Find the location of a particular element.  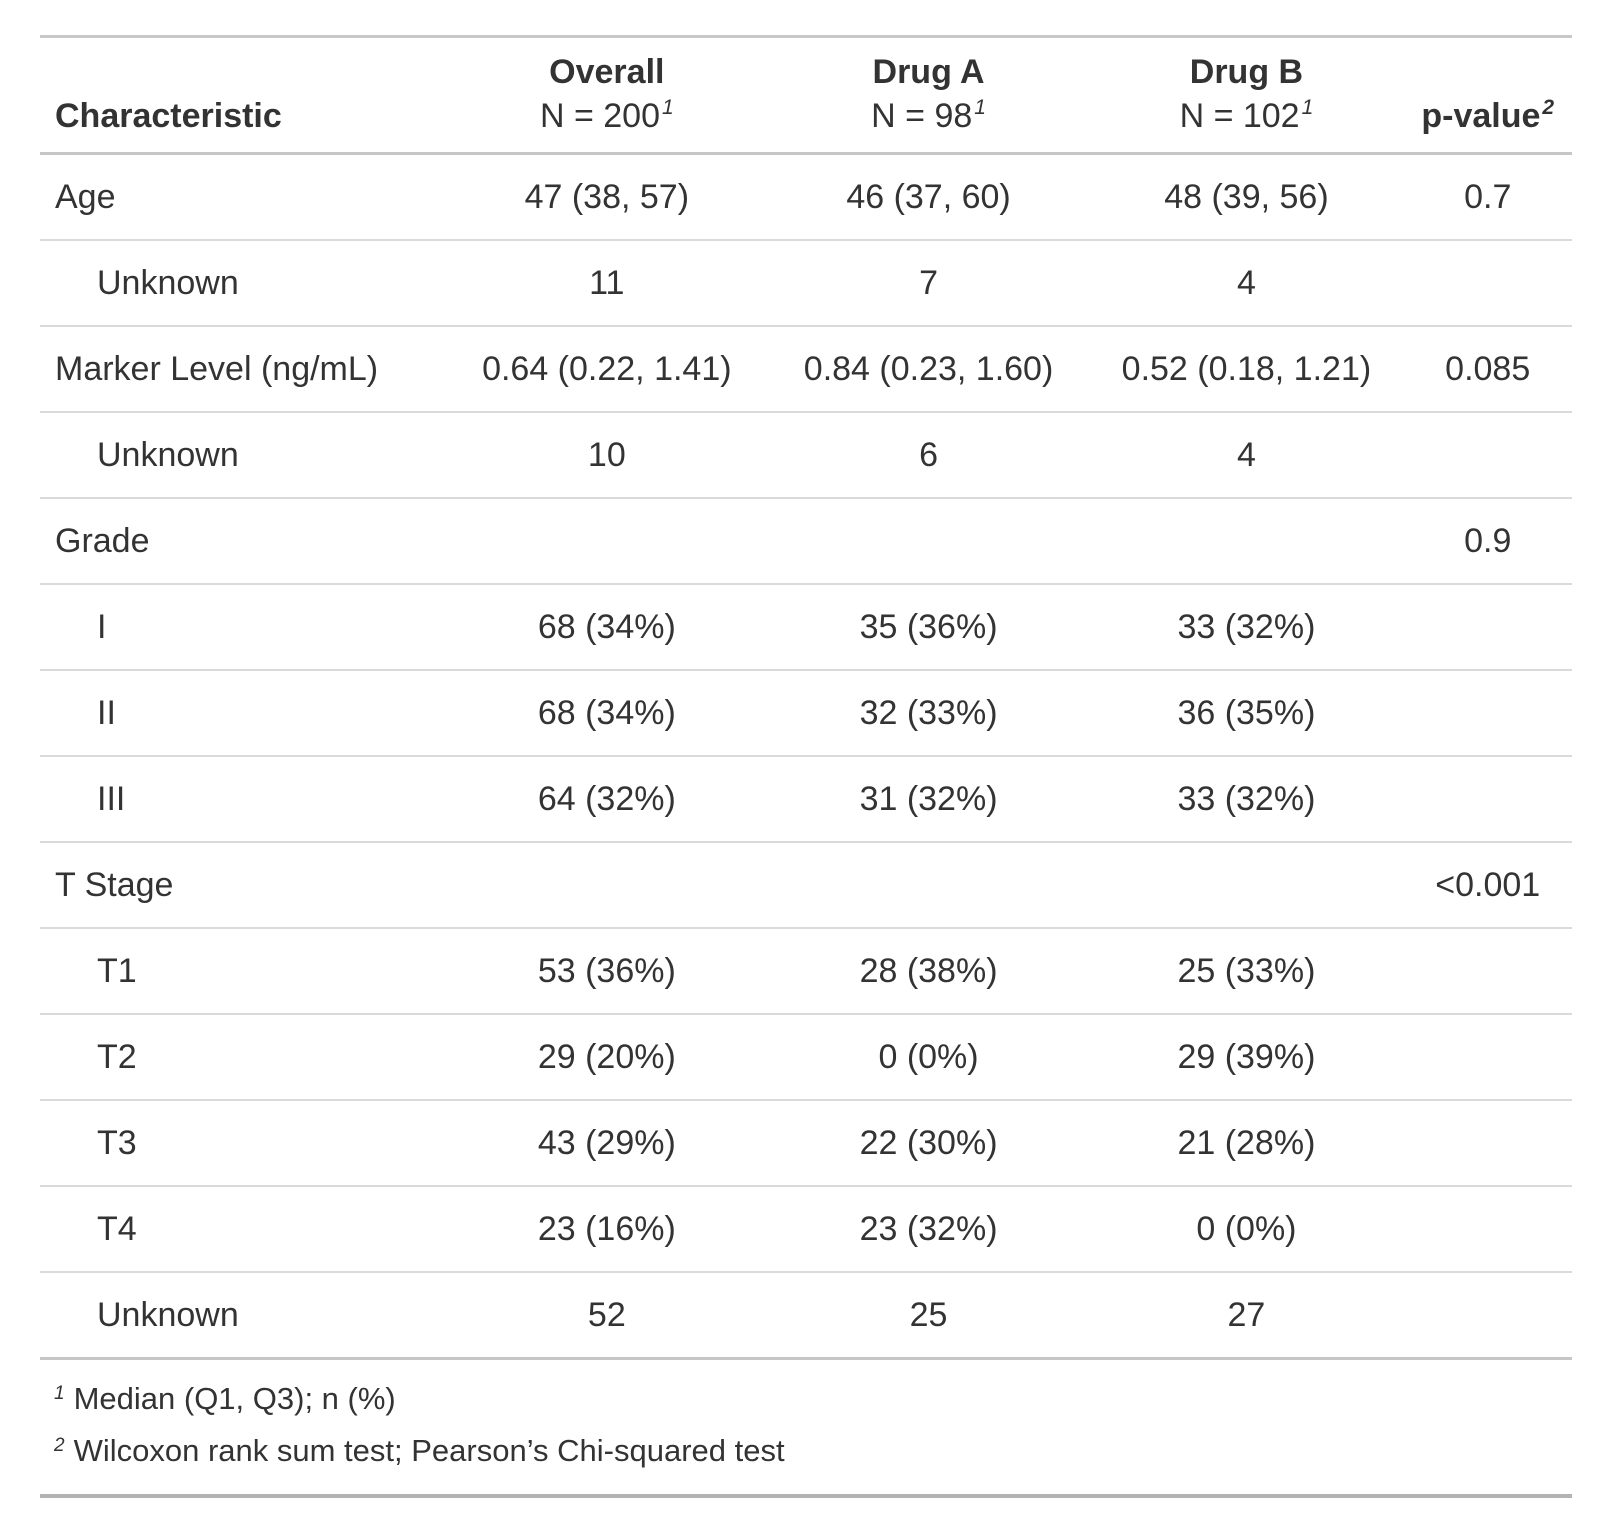

overall-cell: 23 (16%) is located at coordinates (606, 1229).